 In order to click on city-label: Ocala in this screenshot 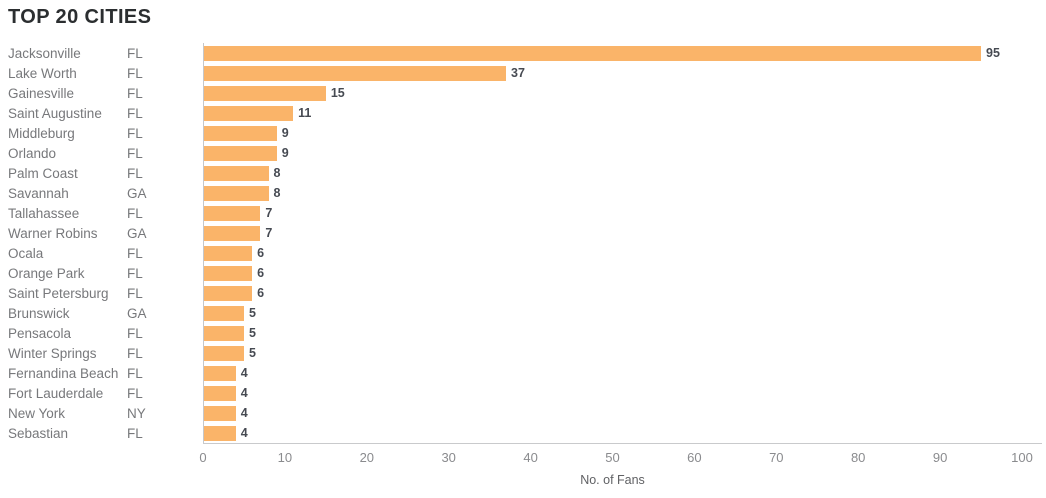, I will do `click(26, 253)`.